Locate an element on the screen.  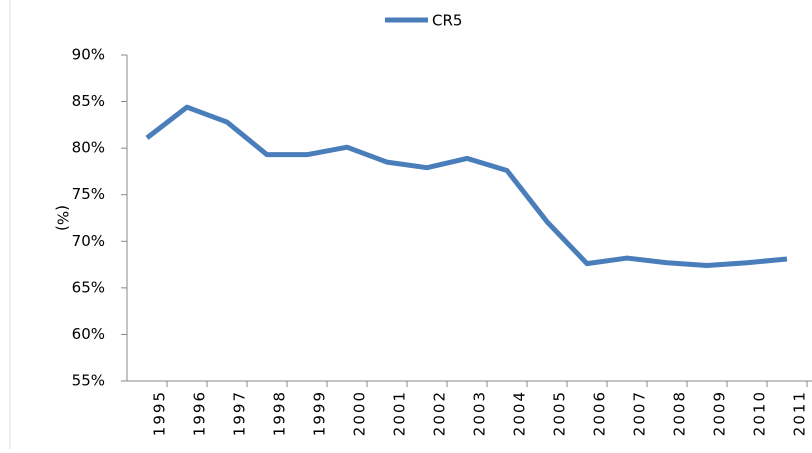
x-tick-label: 1995 is located at coordinates (160, 413).